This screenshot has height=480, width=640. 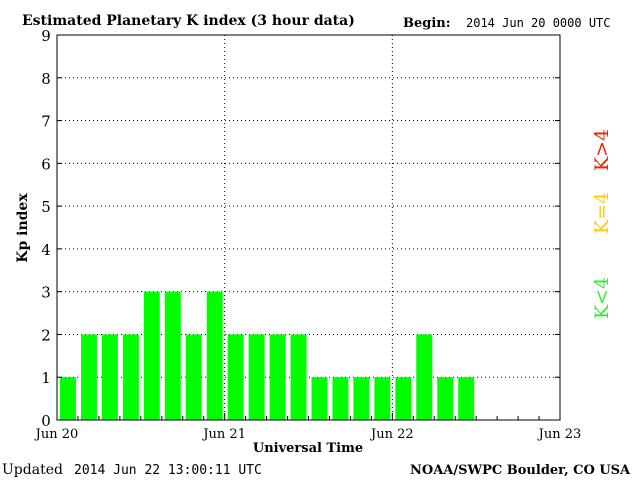 I want to click on legend-entry-1: K=4, so click(x=602, y=213).